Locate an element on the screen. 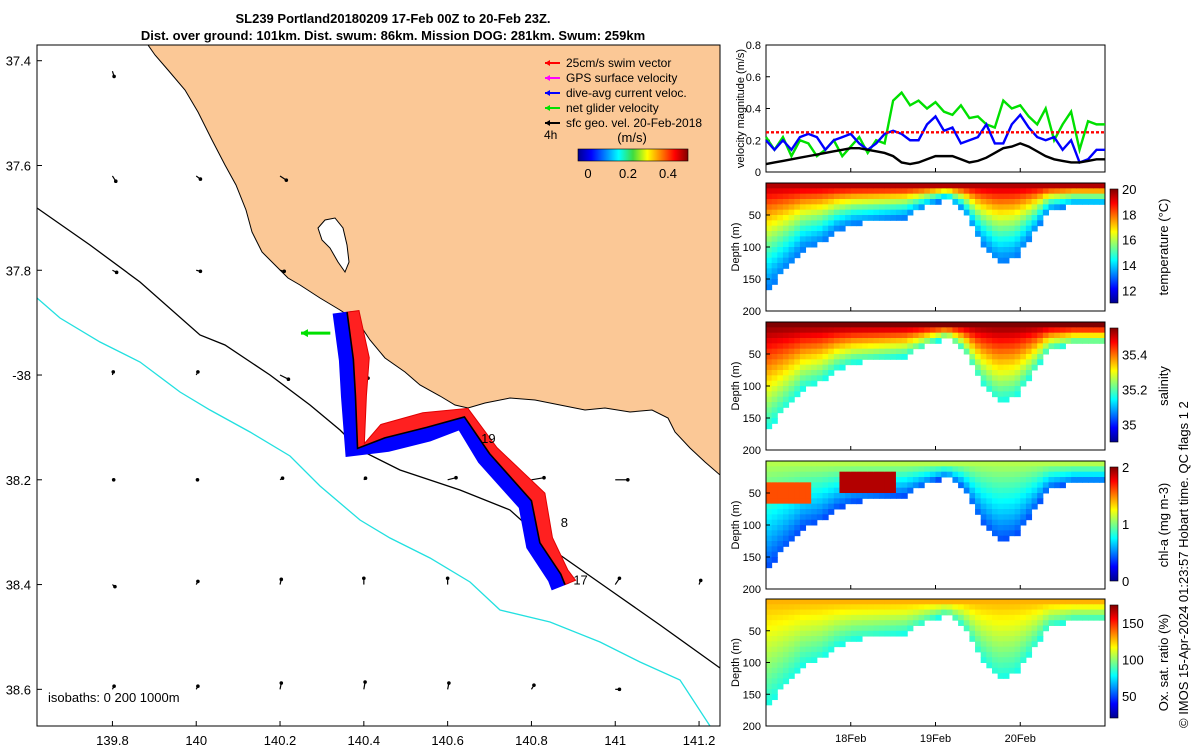  glider-track-line is located at coordinates (456, 448).